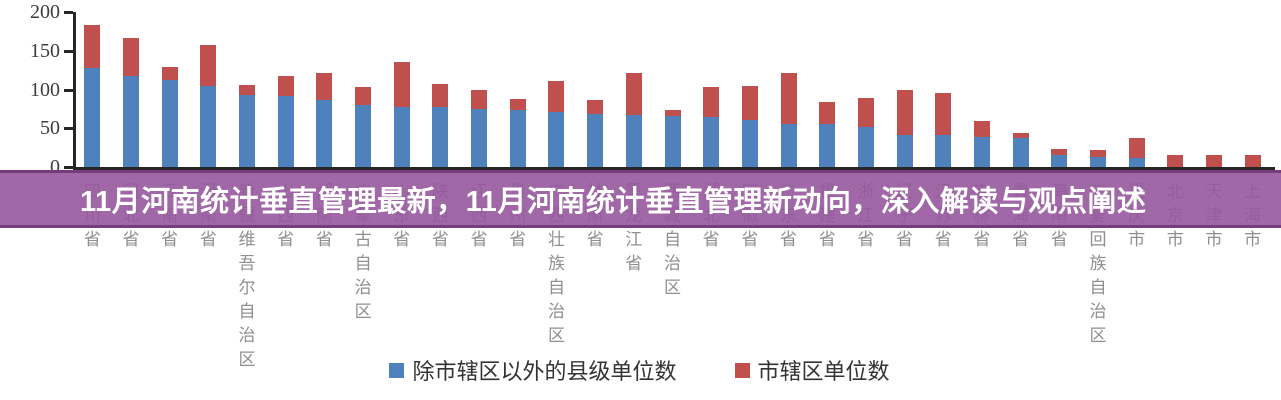  Describe the element at coordinates (1098, 239) in the screenshot. I see `x-axis-label-char: 回` at that location.